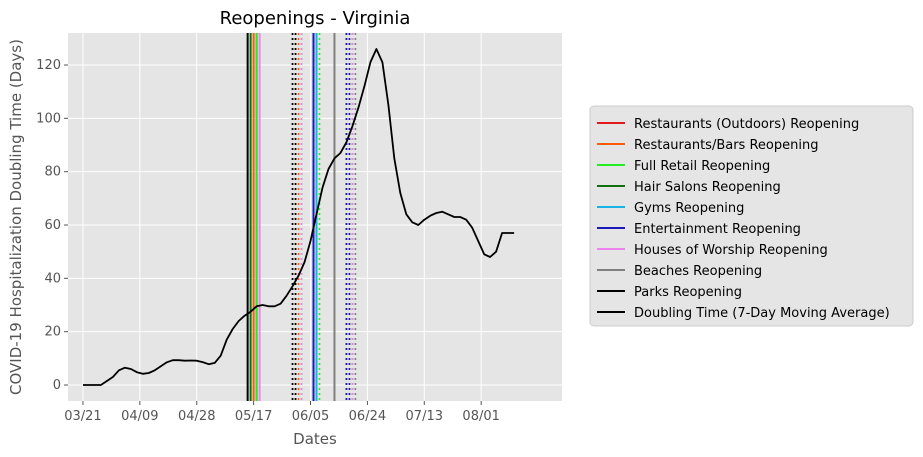 This screenshot has height=457, width=923. I want to click on chart-title: Reopenings - Virginia, so click(315, 18).